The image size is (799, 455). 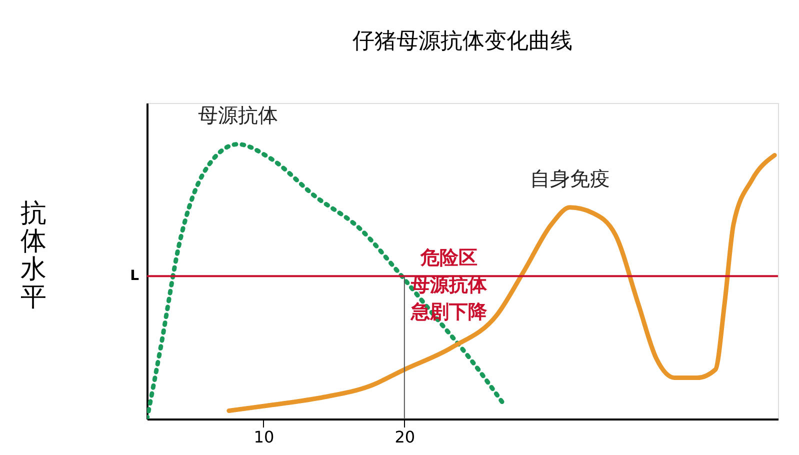 What do you see at coordinates (264, 437) in the screenshot?
I see `x-tick-label: 10` at bounding box center [264, 437].